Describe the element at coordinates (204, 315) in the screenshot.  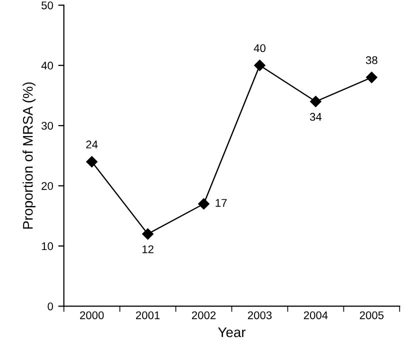
I see `x-tick-label: 2002` at that location.